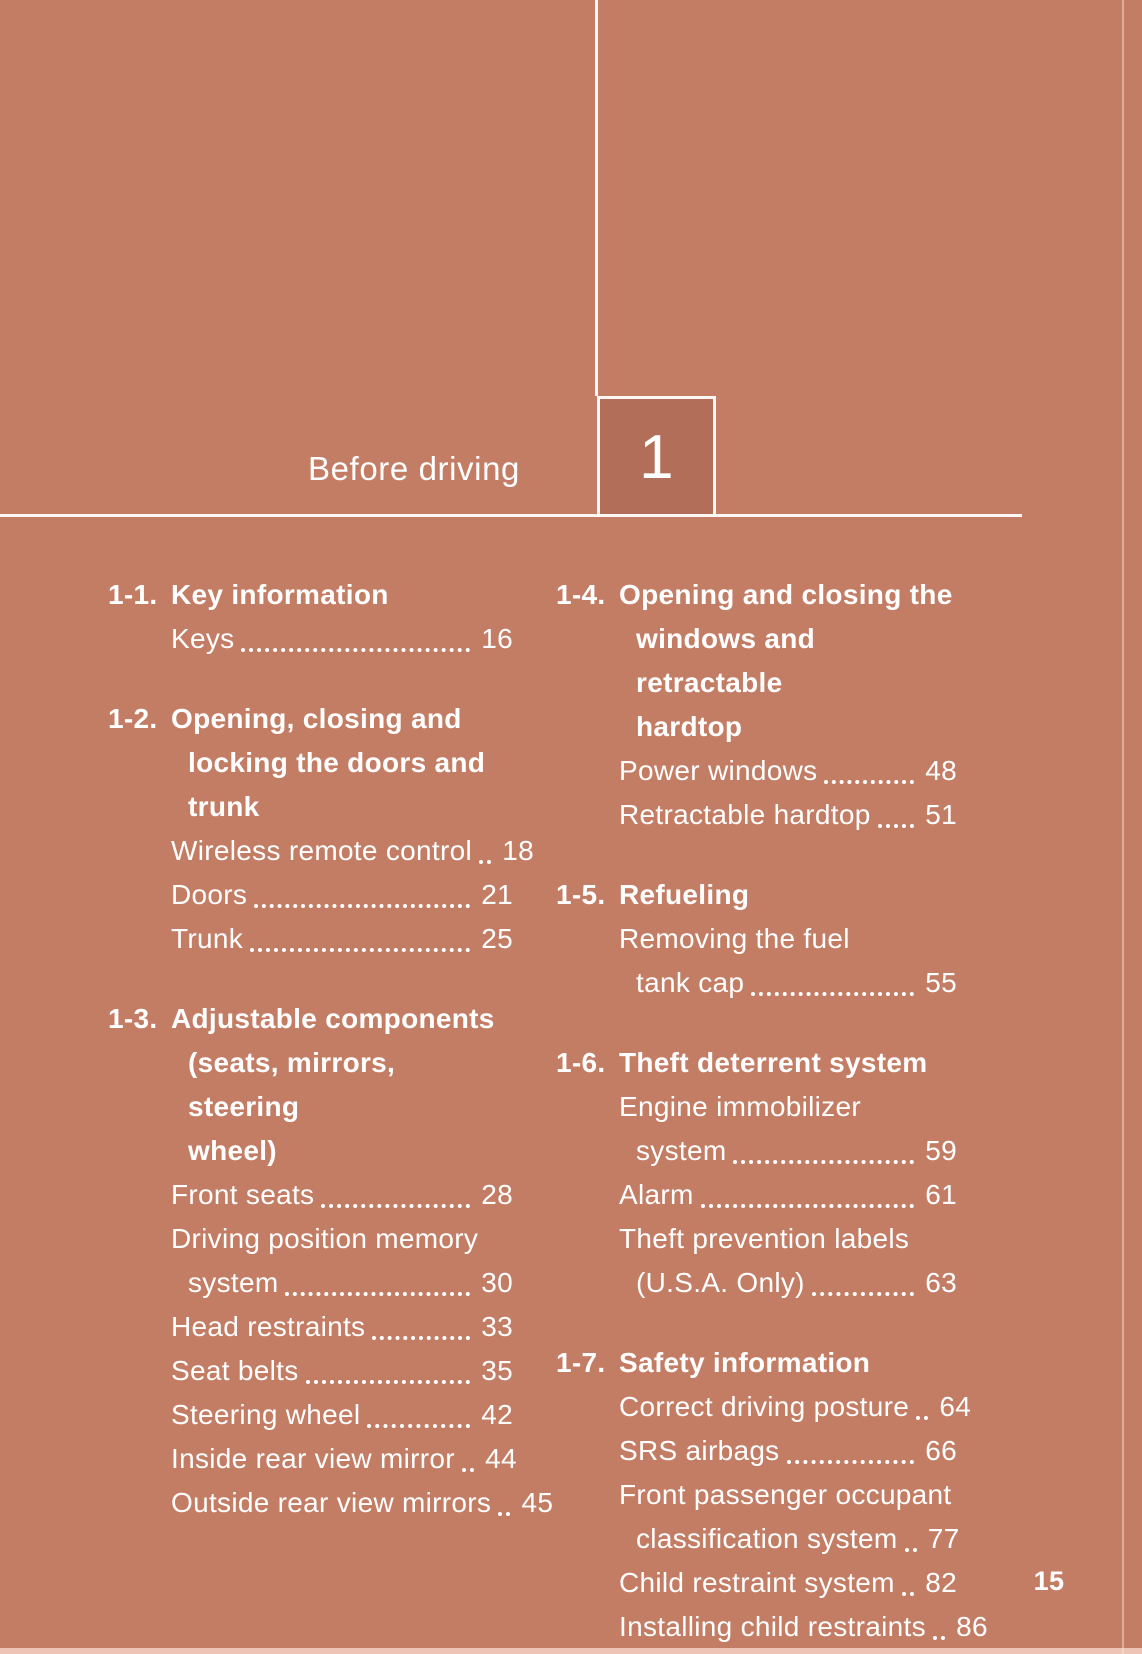 This screenshot has height=1654, width=1142. What do you see at coordinates (941, 1194) in the screenshot?
I see `toc-entry-page: 61` at bounding box center [941, 1194].